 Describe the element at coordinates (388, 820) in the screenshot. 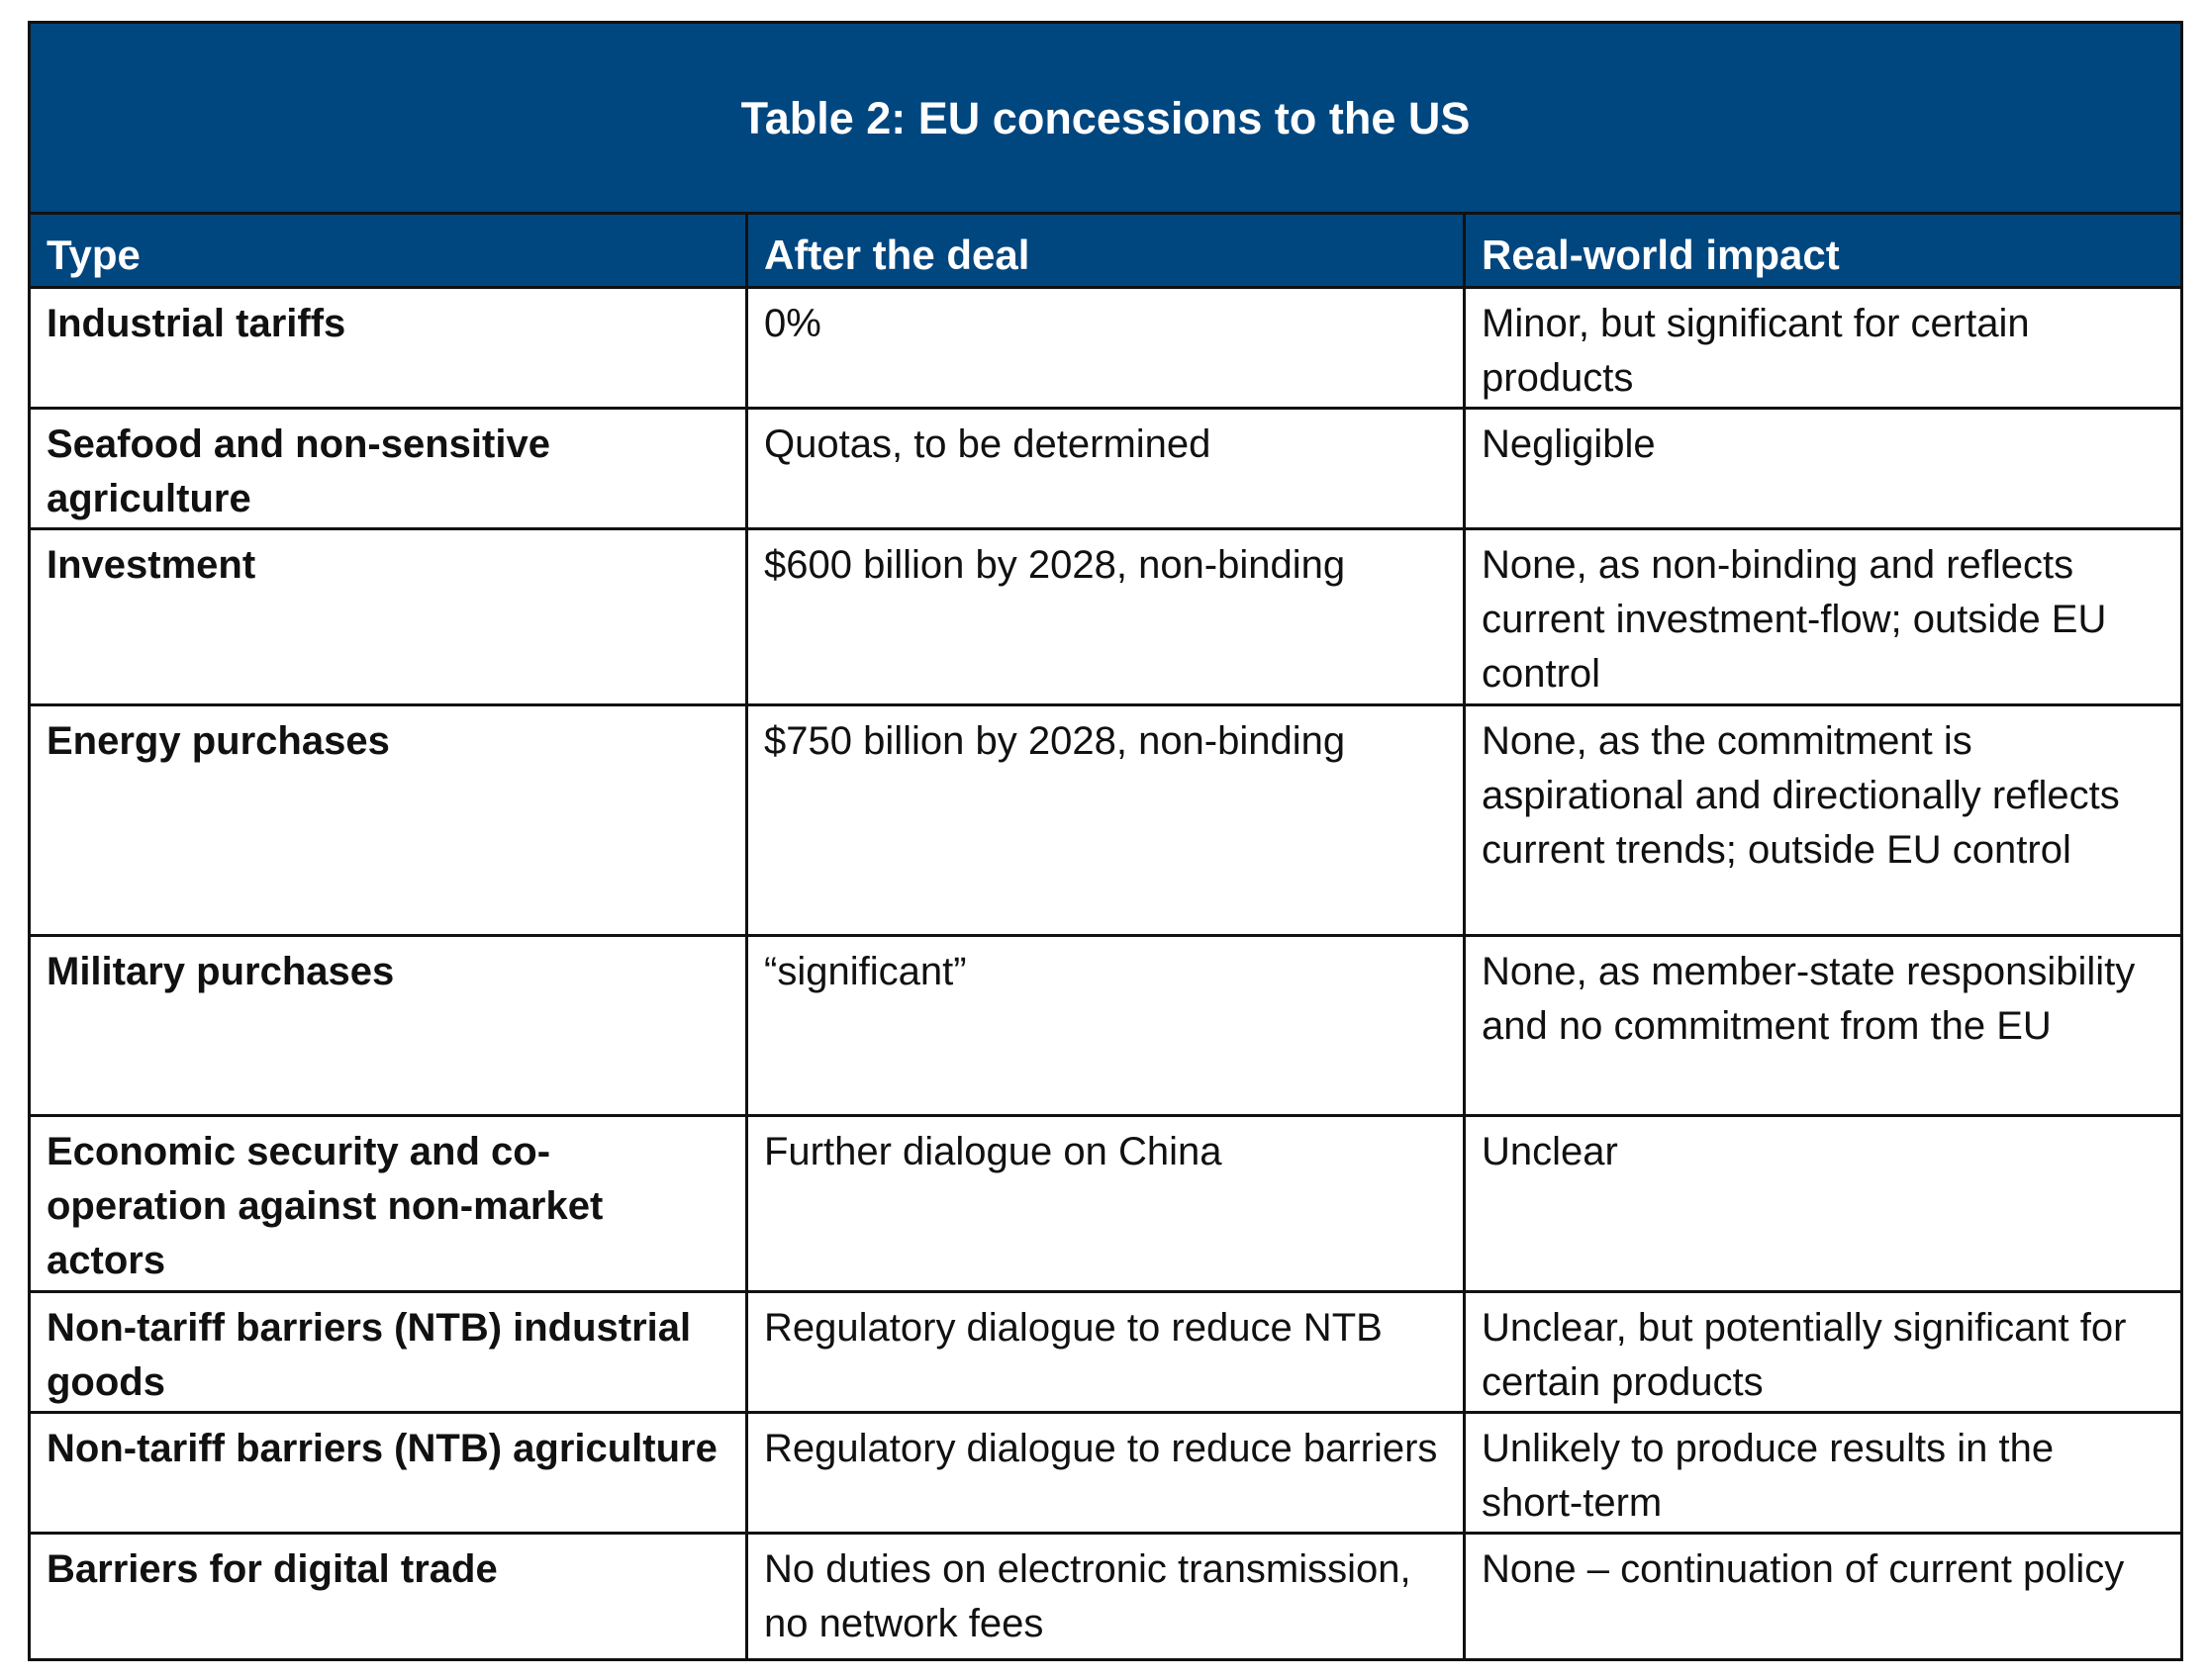

I see `row-type: Energy purchases` at that location.